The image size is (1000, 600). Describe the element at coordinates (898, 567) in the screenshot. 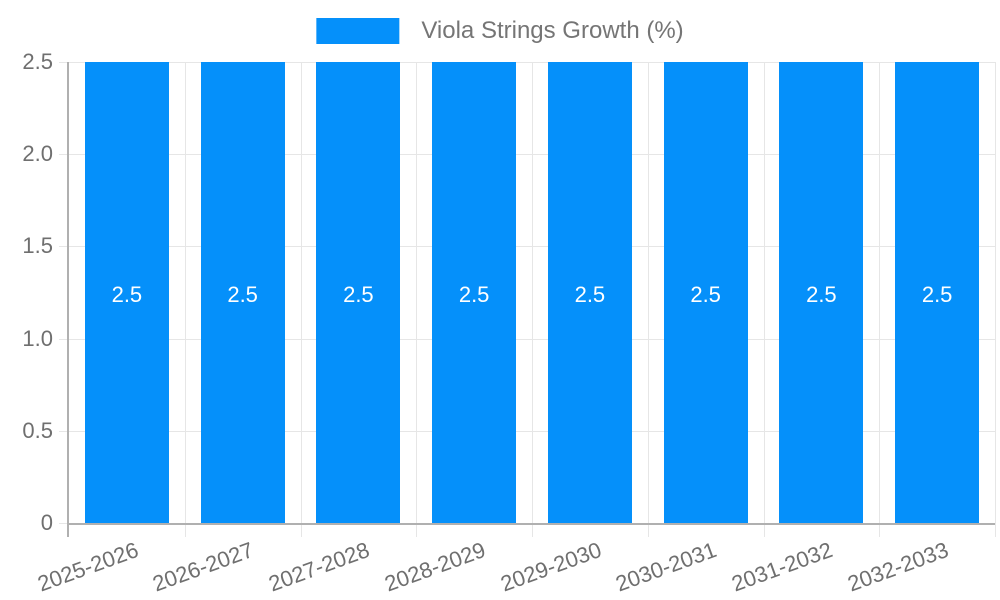

I see `x-tick-label: 2032-2033` at that location.